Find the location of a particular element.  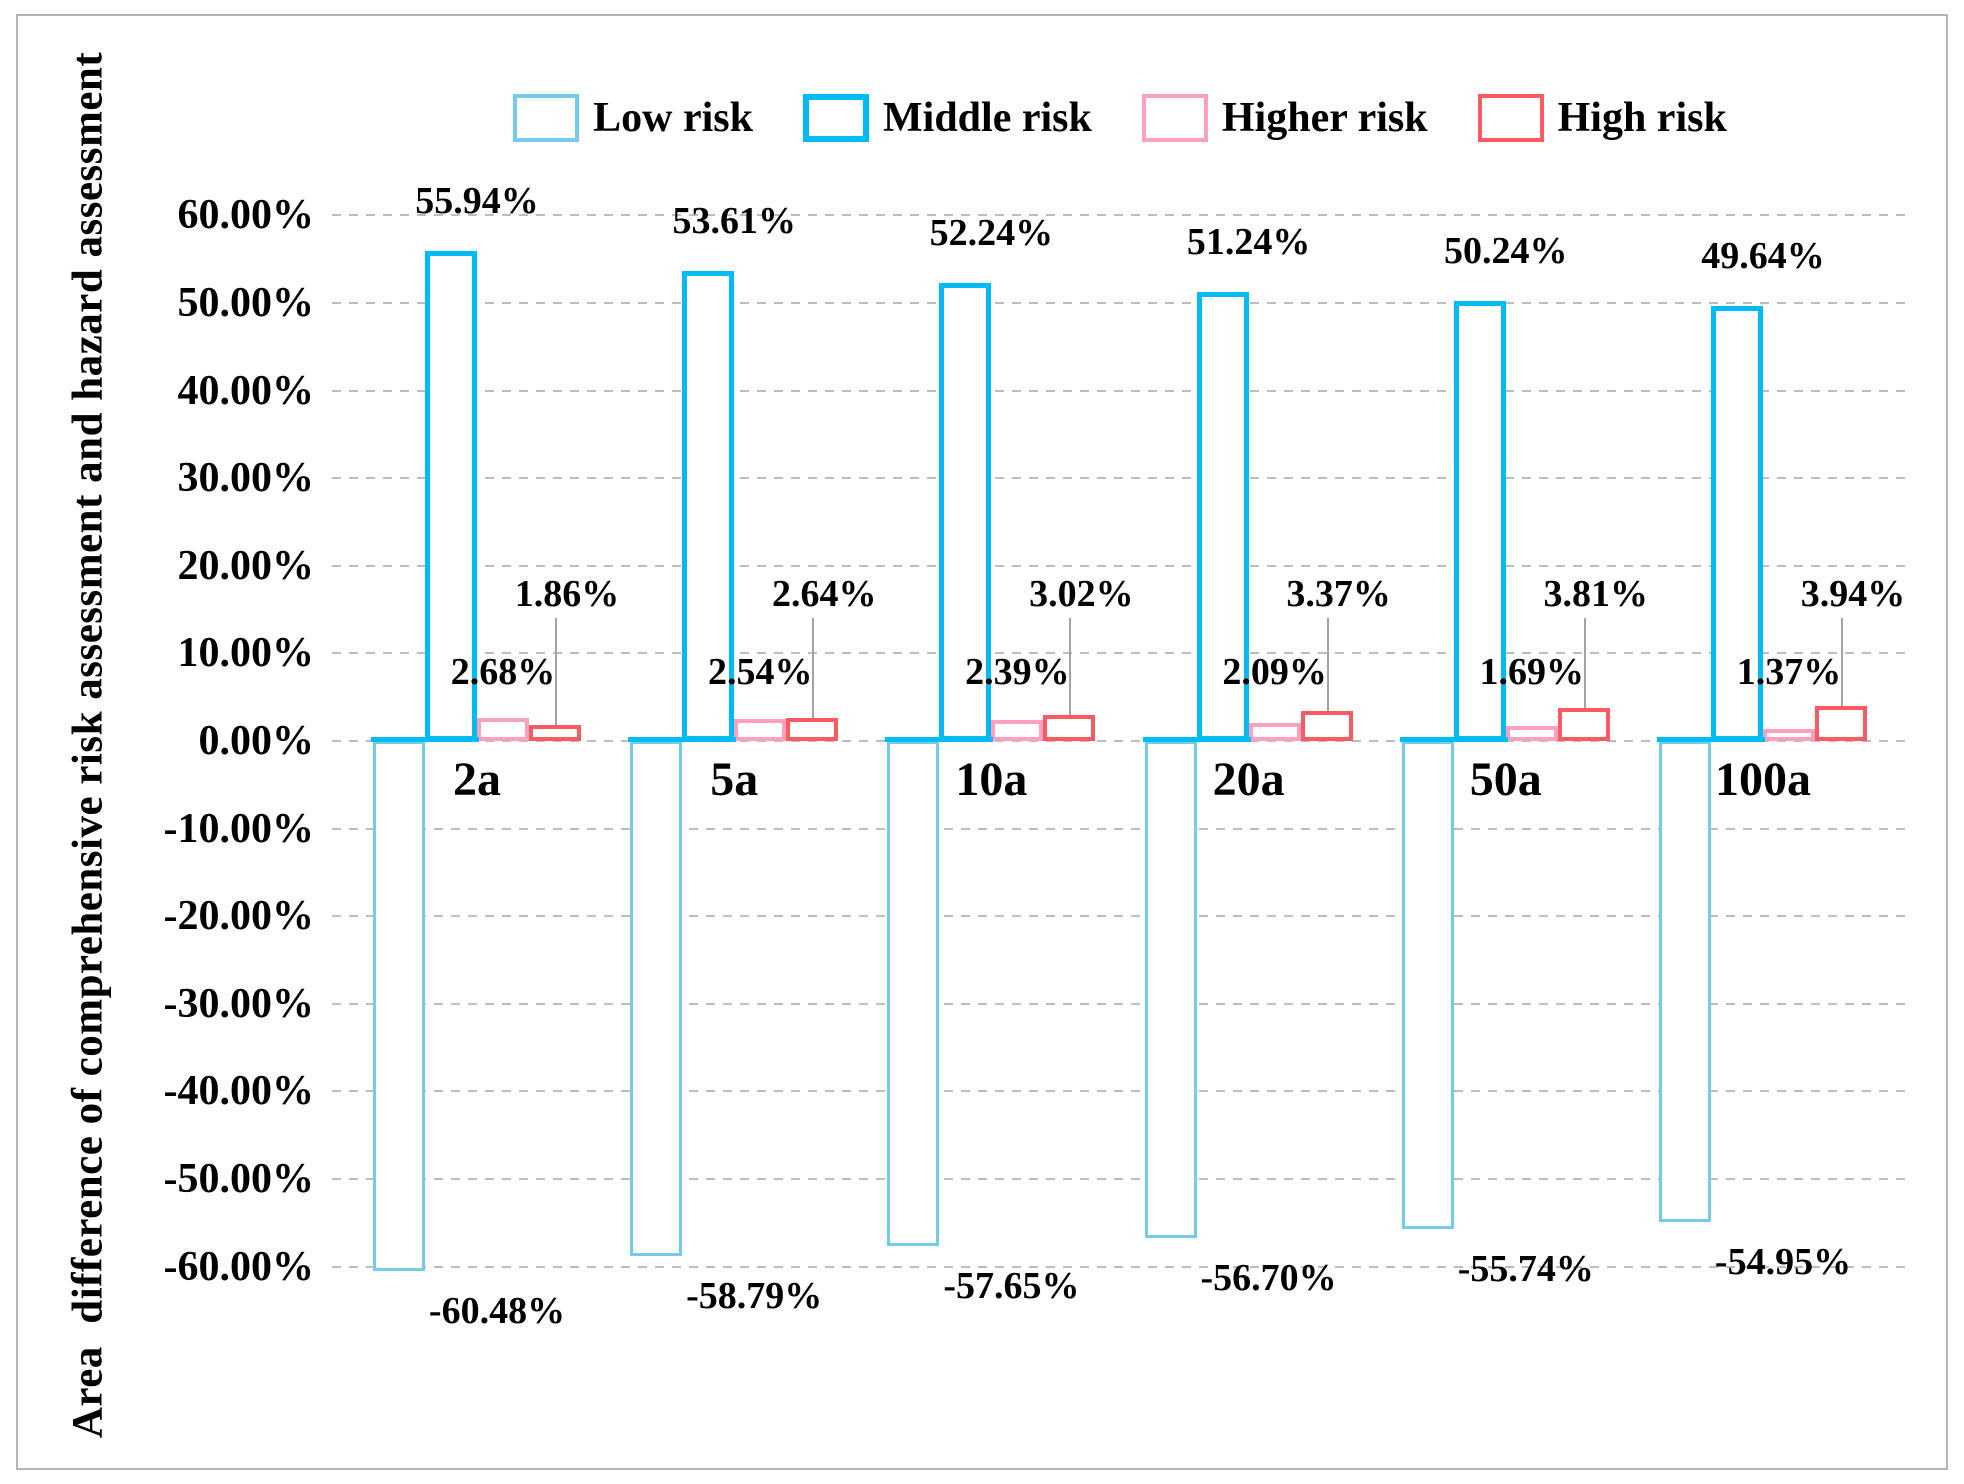

label-middle-risk-20a: 51.24% is located at coordinates (1248, 242).